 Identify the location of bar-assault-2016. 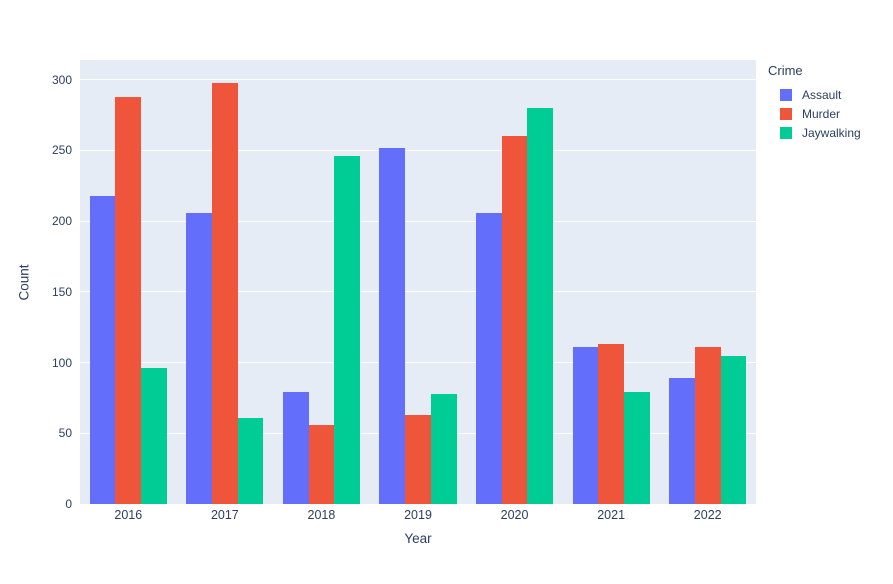
(102, 349).